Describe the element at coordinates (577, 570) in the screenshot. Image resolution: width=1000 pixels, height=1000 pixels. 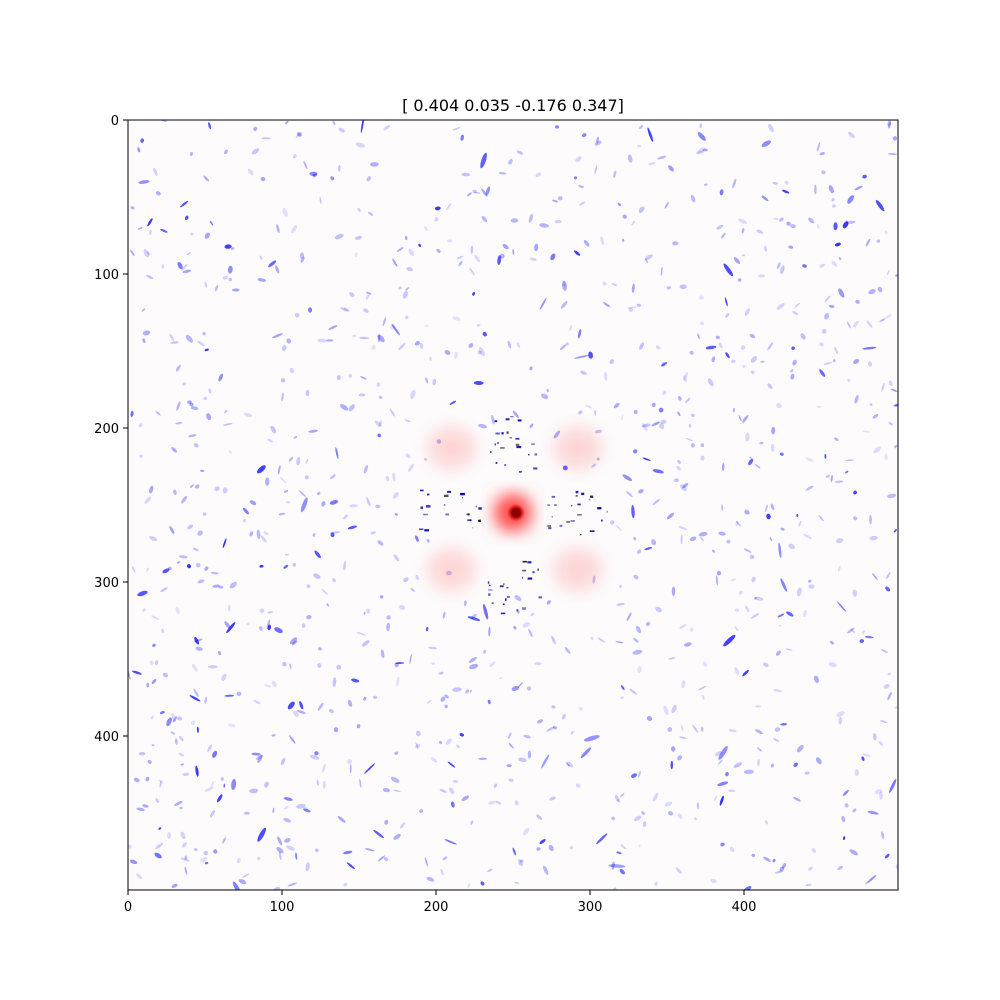
I see `side-lobe` at that location.